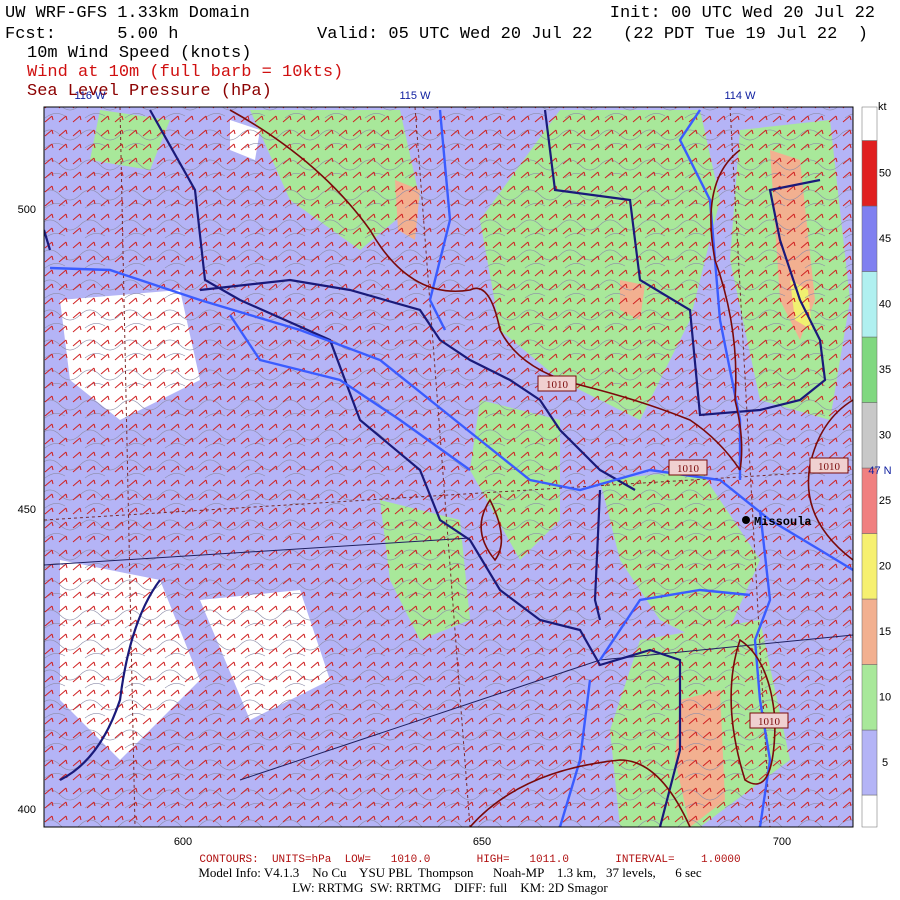 The image size is (900, 900). I want to click on highway-number: 90, so click(33, 244).